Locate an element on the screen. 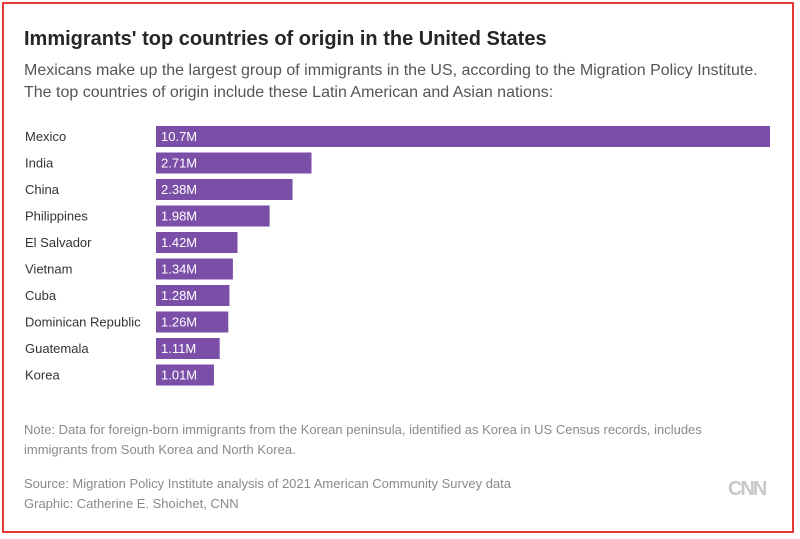 Image resolution: width=800 pixels, height=539 pixels. category-label: Mexico is located at coordinates (45, 136).